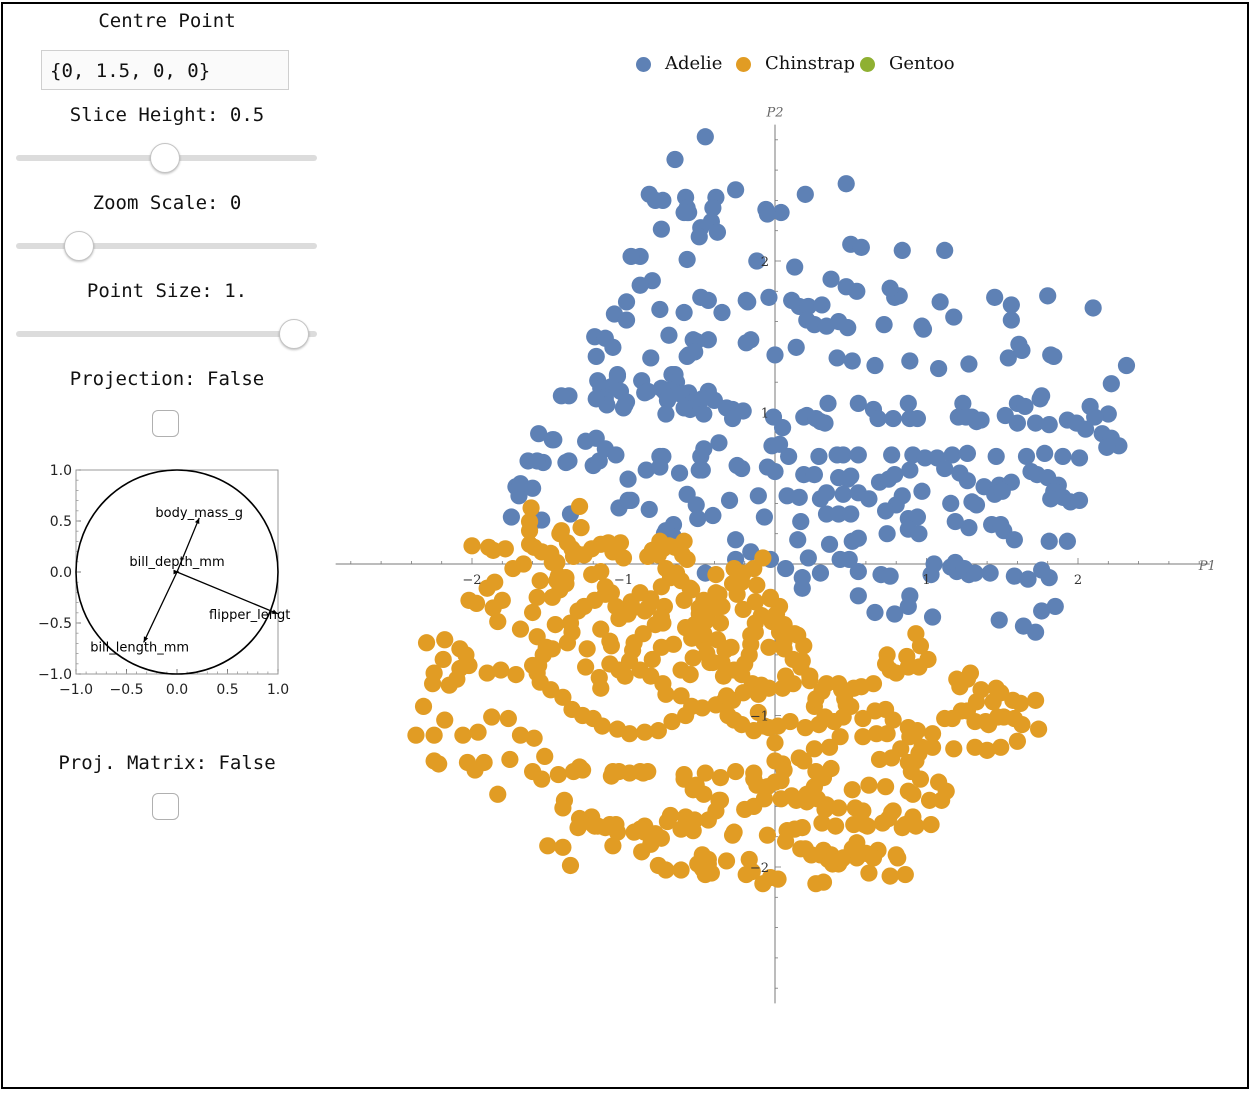  What do you see at coordinates (165, 806) in the screenshot?
I see `proj-matrix-checkbox` at bounding box center [165, 806].